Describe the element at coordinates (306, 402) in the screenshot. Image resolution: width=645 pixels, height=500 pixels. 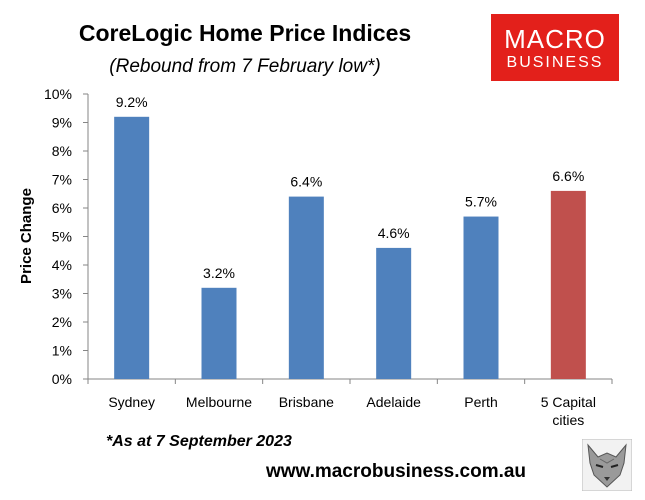
I see `x-tick-label: Brisbane` at that location.